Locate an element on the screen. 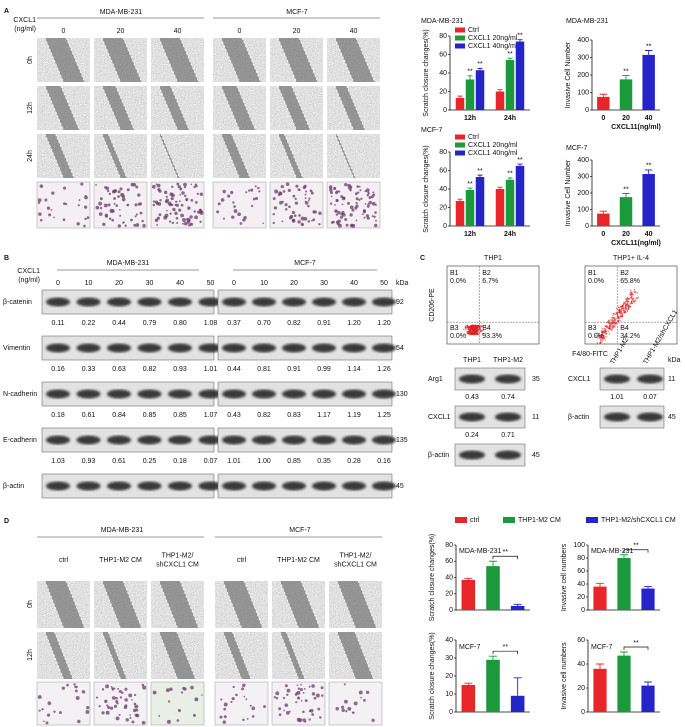  protein-label: N-cadherin is located at coordinates (20, 394).